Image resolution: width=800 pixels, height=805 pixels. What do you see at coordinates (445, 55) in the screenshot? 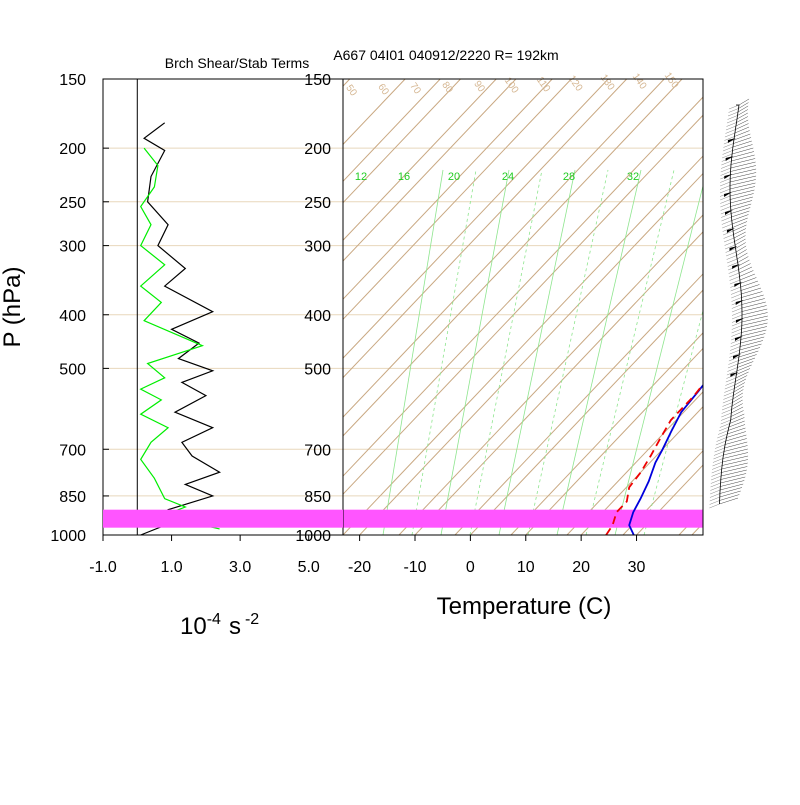
I see `skew-t-title: A667 04I01 040912/2220 R= 192km` at bounding box center [445, 55].